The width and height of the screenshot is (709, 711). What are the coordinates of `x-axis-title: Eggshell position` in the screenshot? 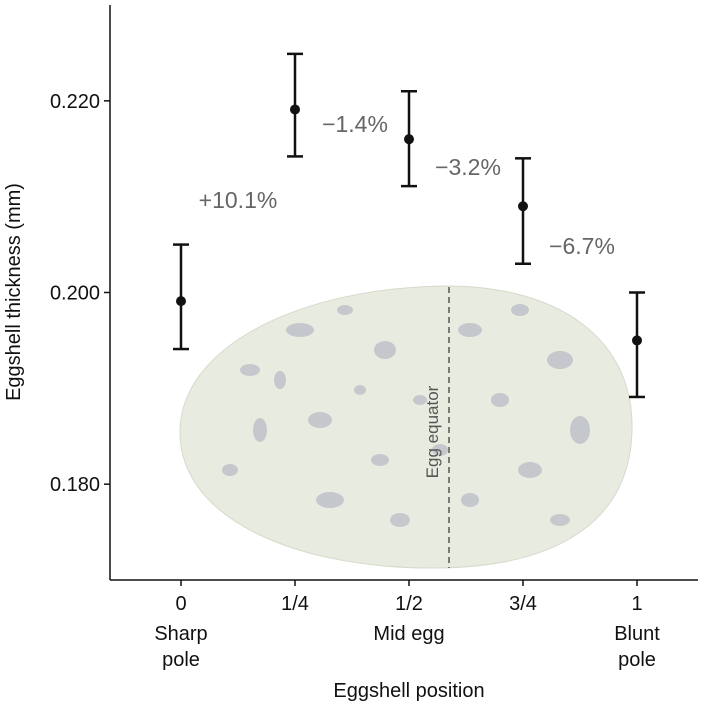 It's located at (408, 691).